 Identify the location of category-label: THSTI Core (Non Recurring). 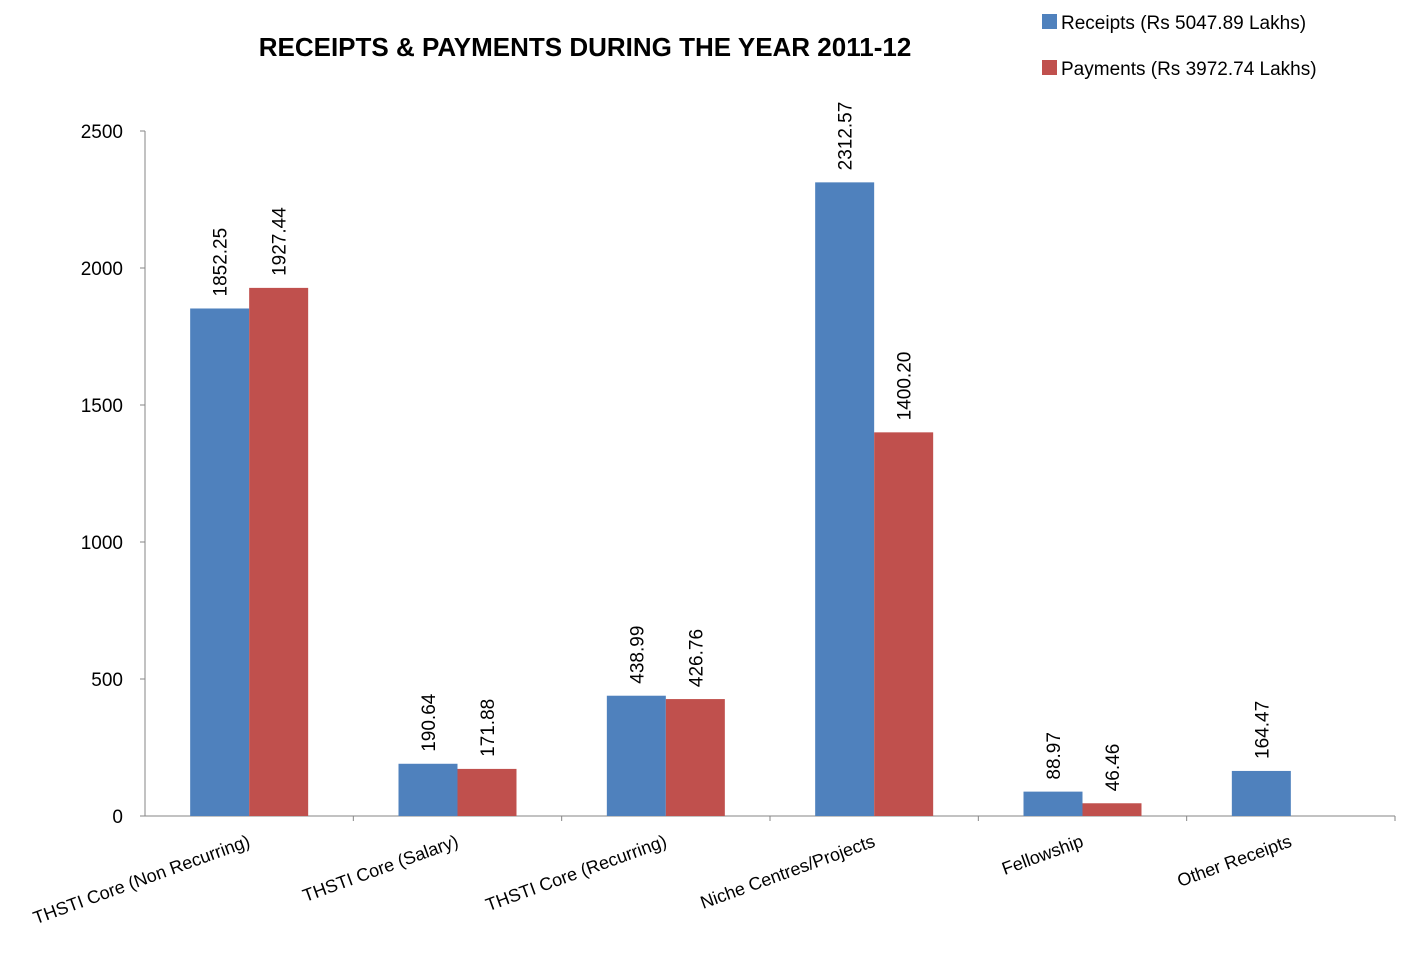
(141, 879).